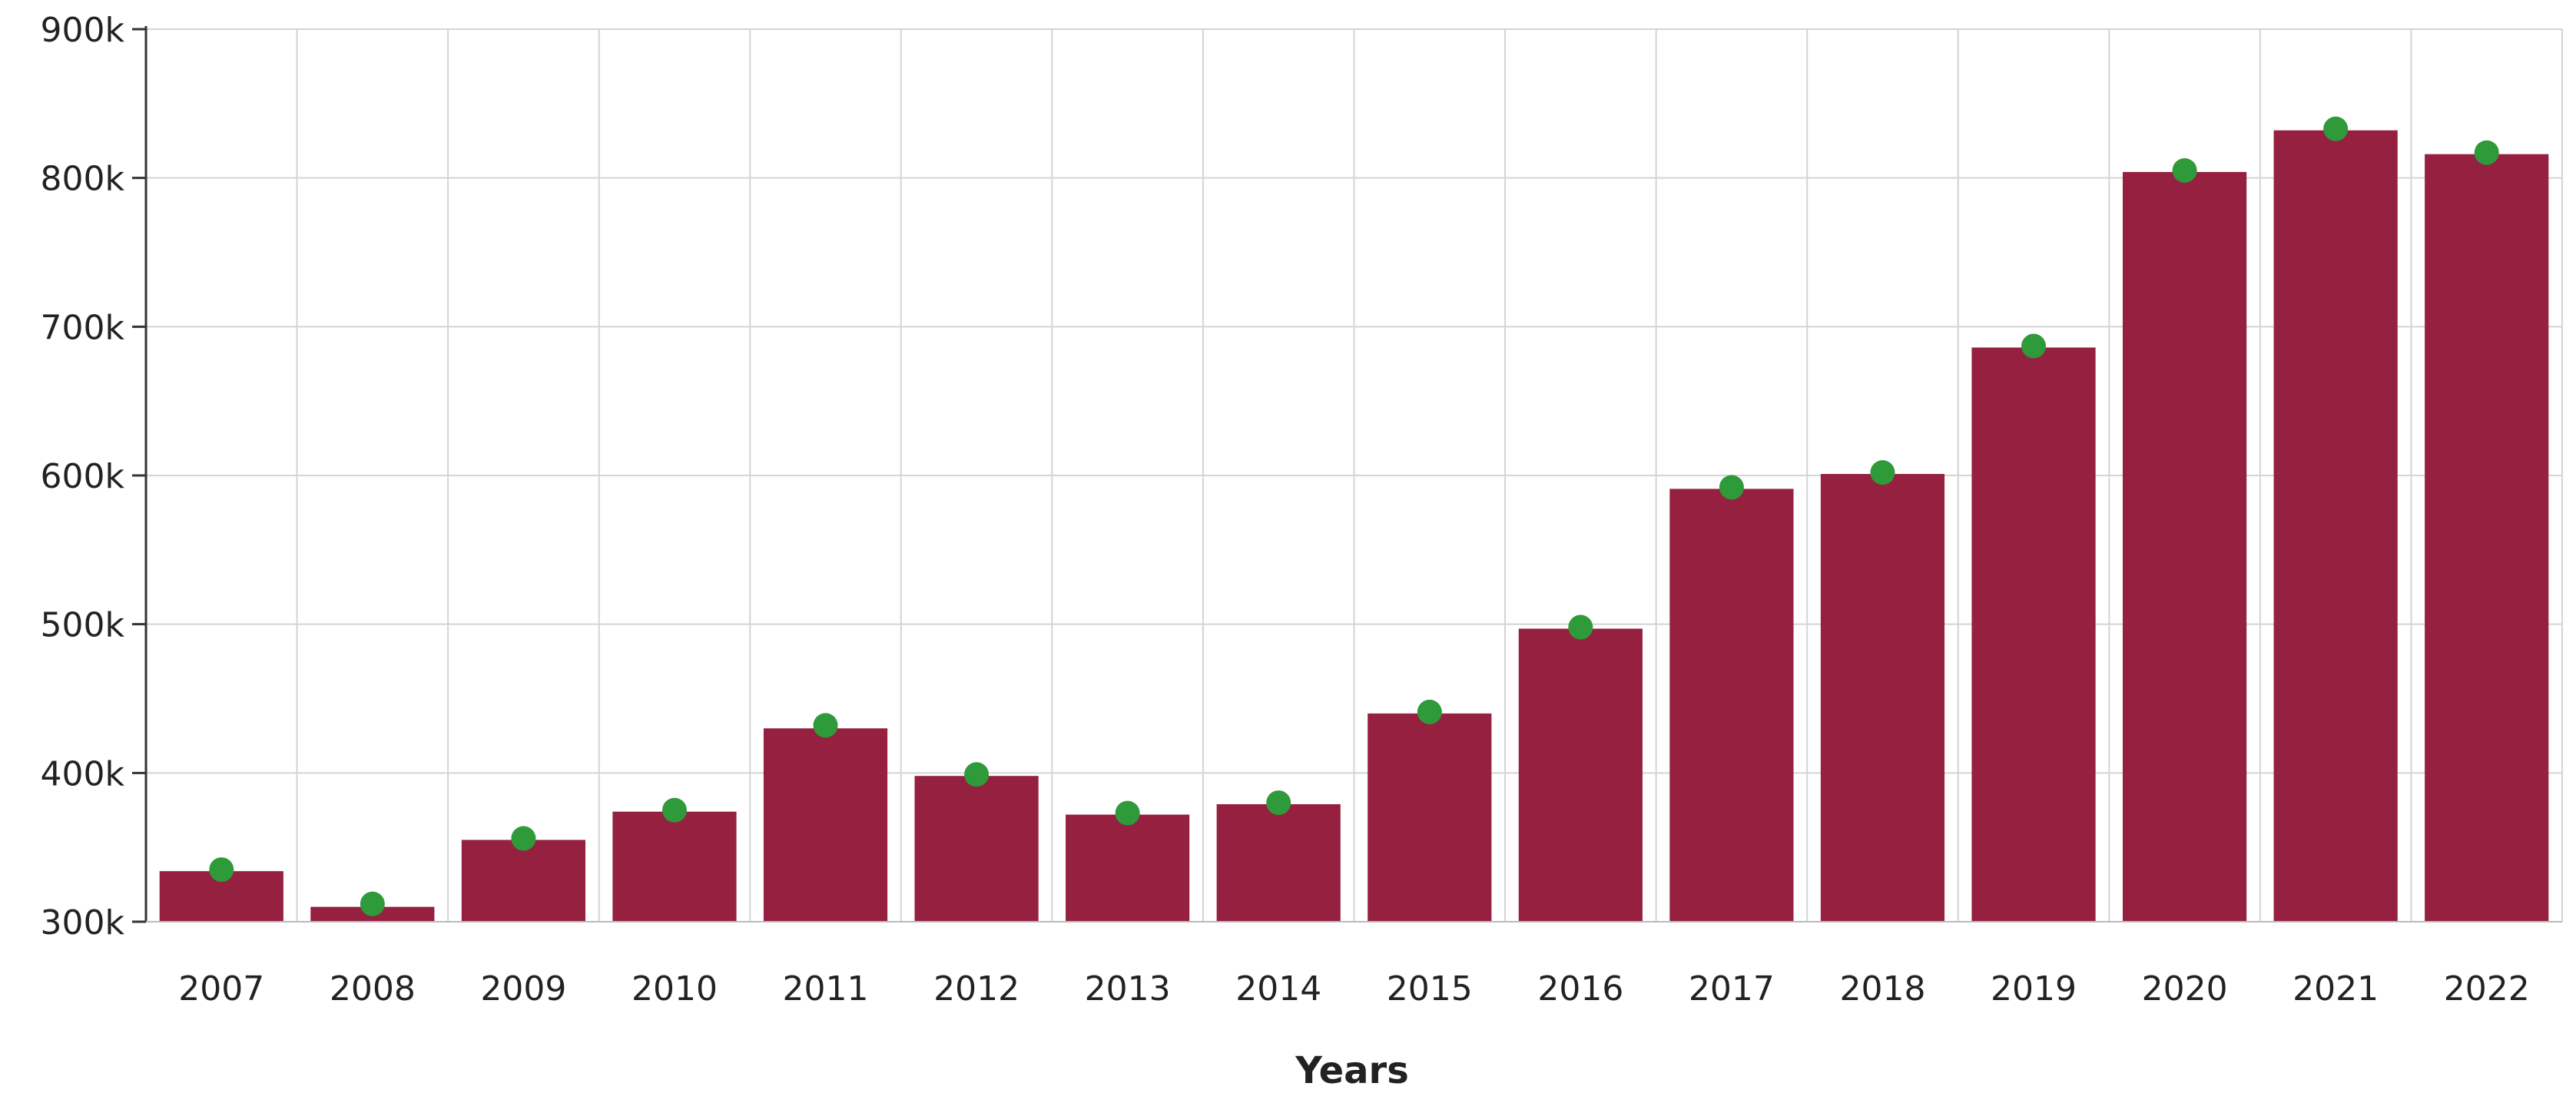  Describe the element at coordinates (2034, 989) in the screenshot. I see `x-tick-label: 2019` at that location.